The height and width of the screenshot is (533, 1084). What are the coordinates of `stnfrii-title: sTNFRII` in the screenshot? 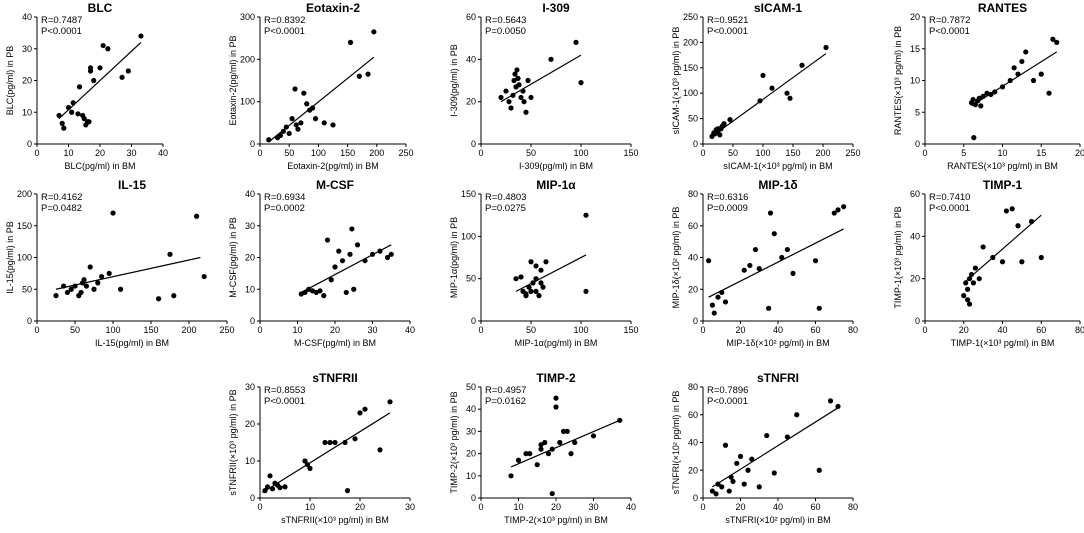 It's located at (334, 378).